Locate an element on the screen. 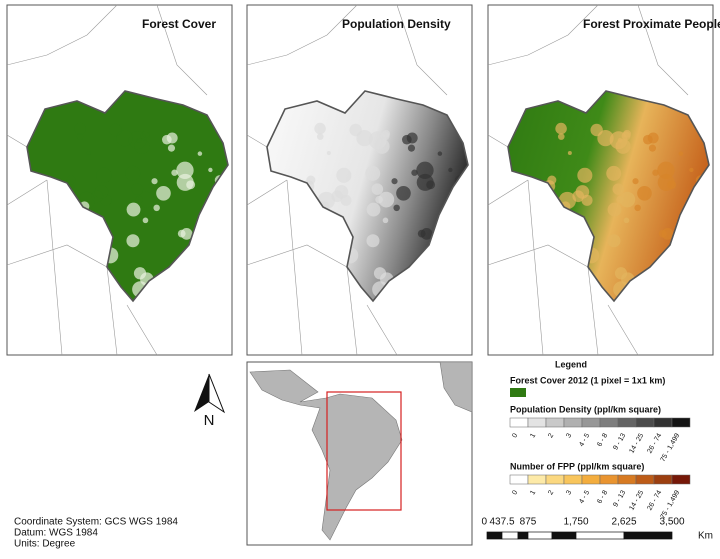 Image resolution: width=720 pixels, height=559 pixels. legend-class: 1 is located at coordinates (533, 435).